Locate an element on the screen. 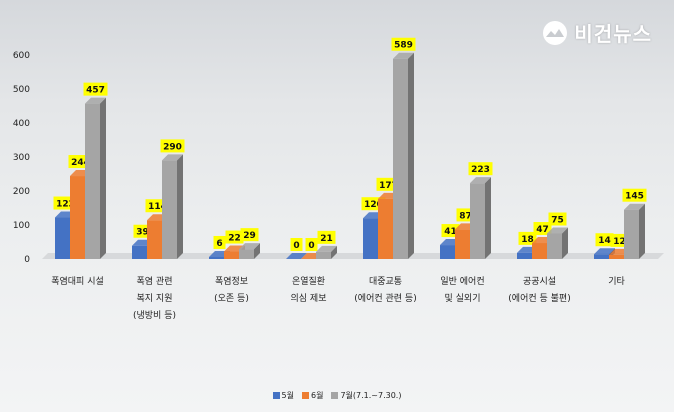  legend-item: 7월(7.1.~7.30.) is located at coordinates (366, 395).